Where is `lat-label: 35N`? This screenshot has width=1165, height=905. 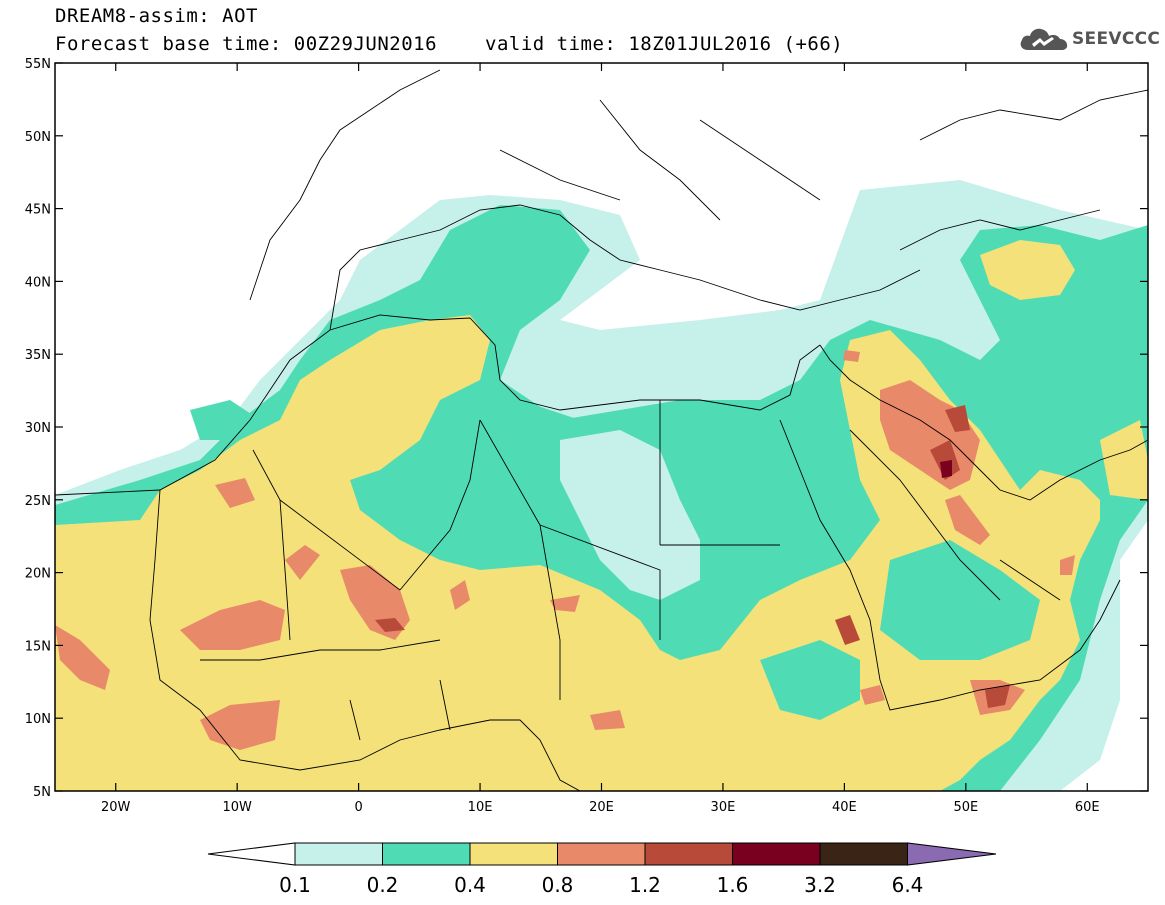
lat-label: 35N is located at coordinates (38, 355).